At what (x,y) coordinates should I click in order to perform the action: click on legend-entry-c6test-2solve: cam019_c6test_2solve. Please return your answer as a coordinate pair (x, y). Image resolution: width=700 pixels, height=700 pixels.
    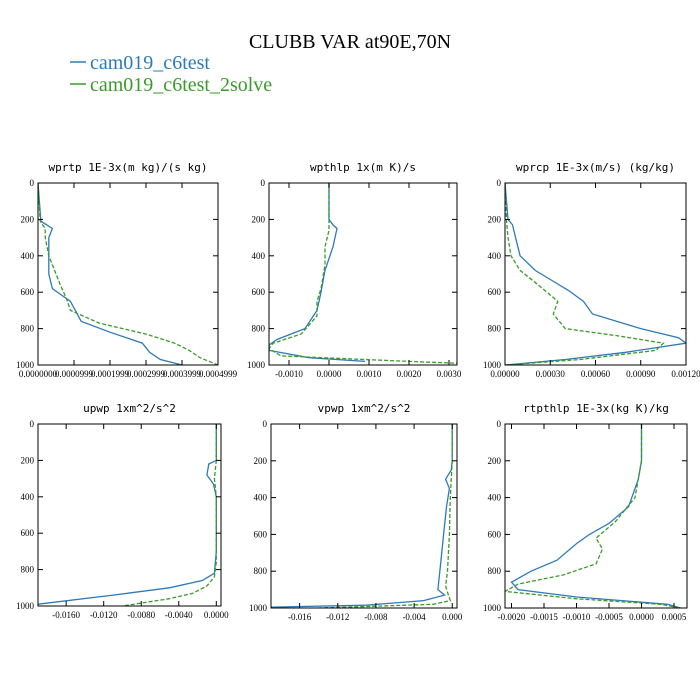
    Looking at the image, I should click on (171, 85).